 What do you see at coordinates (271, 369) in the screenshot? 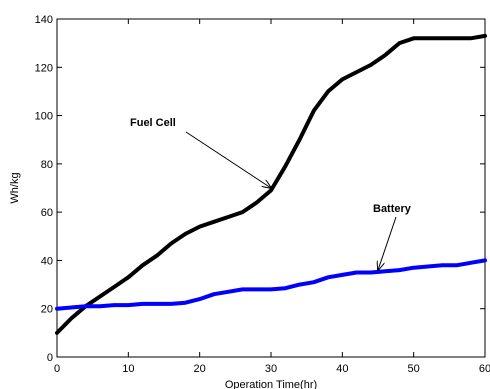
I see `x-tick-label: 30` at bounding box center [271, 369].